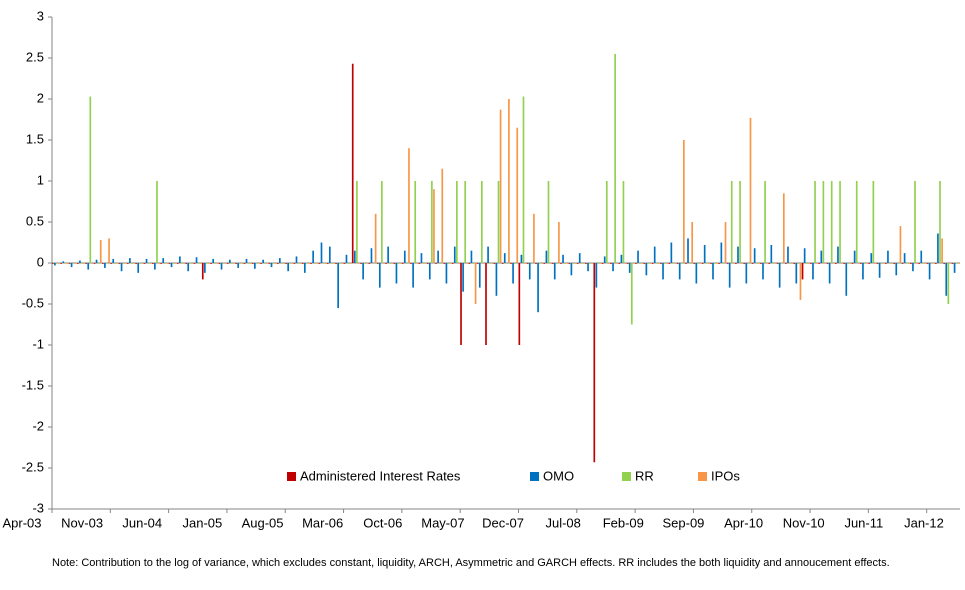 The height and width of the screenshot is (590, 965). I want to click on x-tick-label: Nov-10, so click(804, 522).